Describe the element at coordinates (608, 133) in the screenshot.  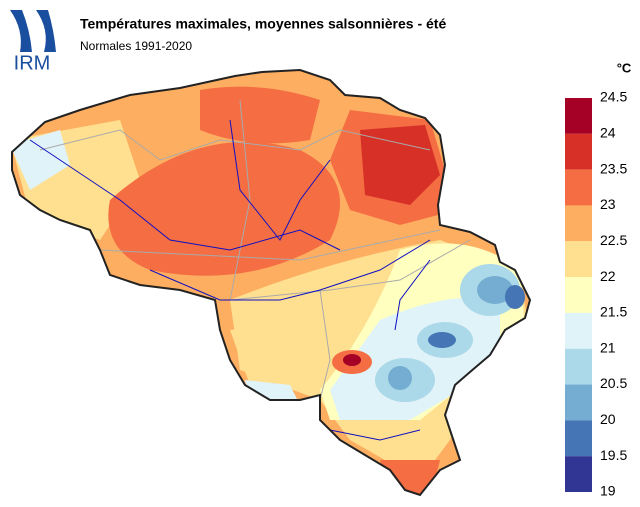
I see `legend-tick-label: 24` at that location.